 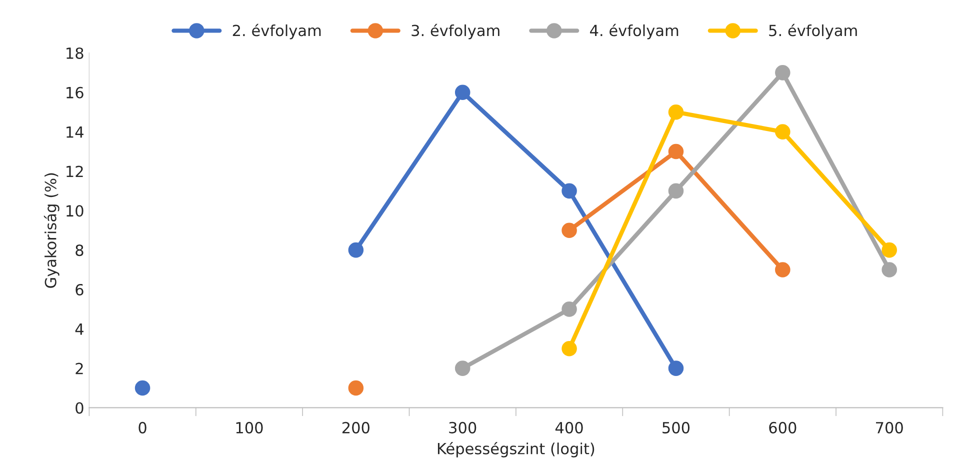 I want to click on y-tick-label: 12, so click(x=74, y=172).